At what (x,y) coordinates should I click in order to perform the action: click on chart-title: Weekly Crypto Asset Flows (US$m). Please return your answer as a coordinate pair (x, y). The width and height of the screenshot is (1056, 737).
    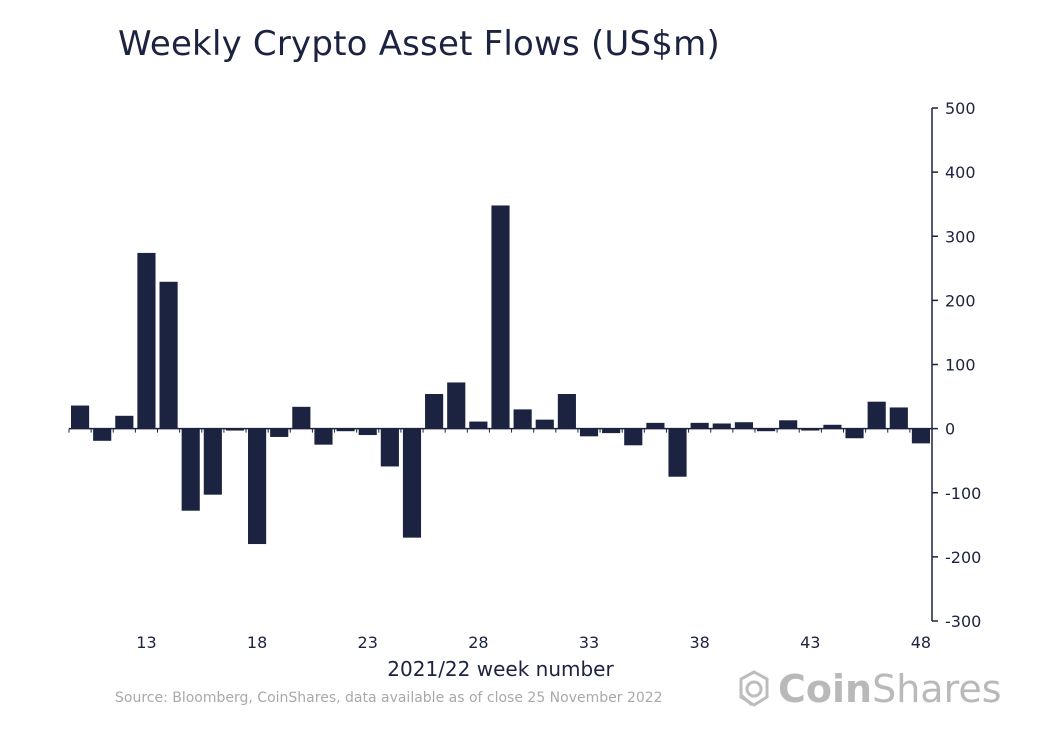
    Looking at the image, I should click on (419, 44).